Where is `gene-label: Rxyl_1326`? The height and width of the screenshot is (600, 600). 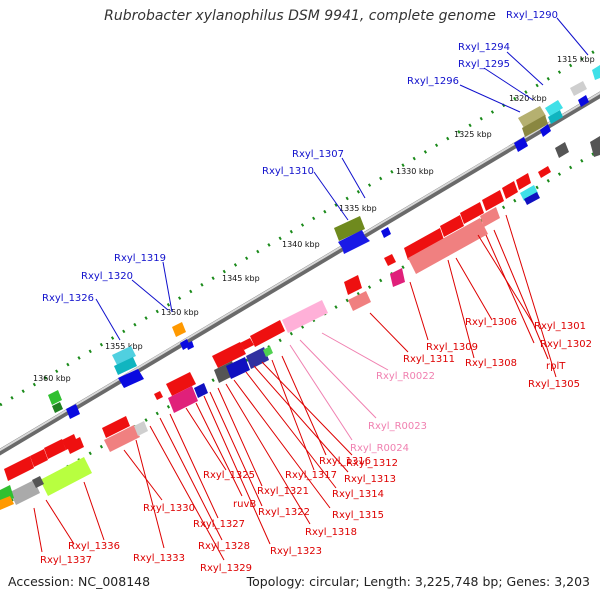 gene-label: Rxyl_1326 is located at coordinates (68, 298).